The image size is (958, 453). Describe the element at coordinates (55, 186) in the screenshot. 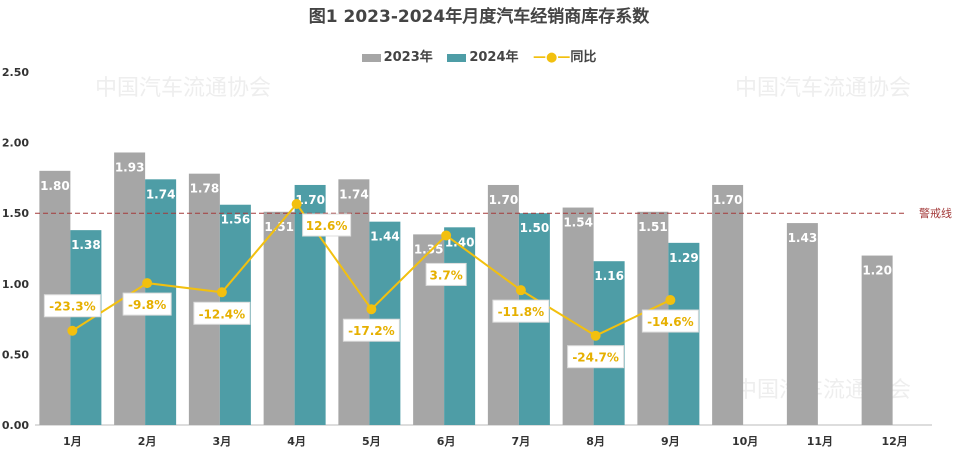

I see `bar-data-label: 1.80` at that location.